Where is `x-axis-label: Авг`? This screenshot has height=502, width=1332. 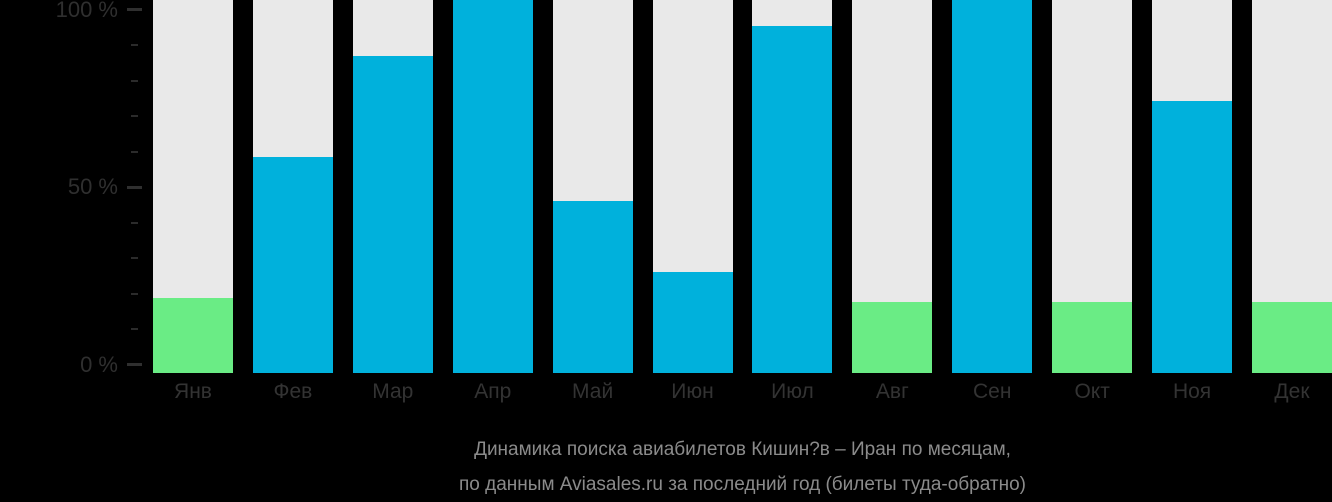
x-axis-label: Авг is located at coordinates (892, 391).